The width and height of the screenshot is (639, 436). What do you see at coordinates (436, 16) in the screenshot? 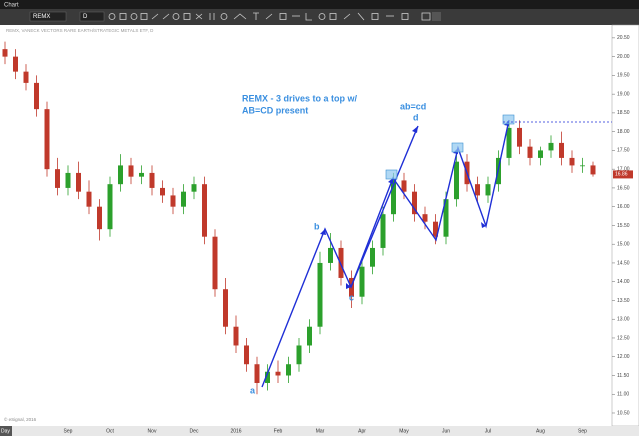
I see `u-button` at bounding box center [436, 16].